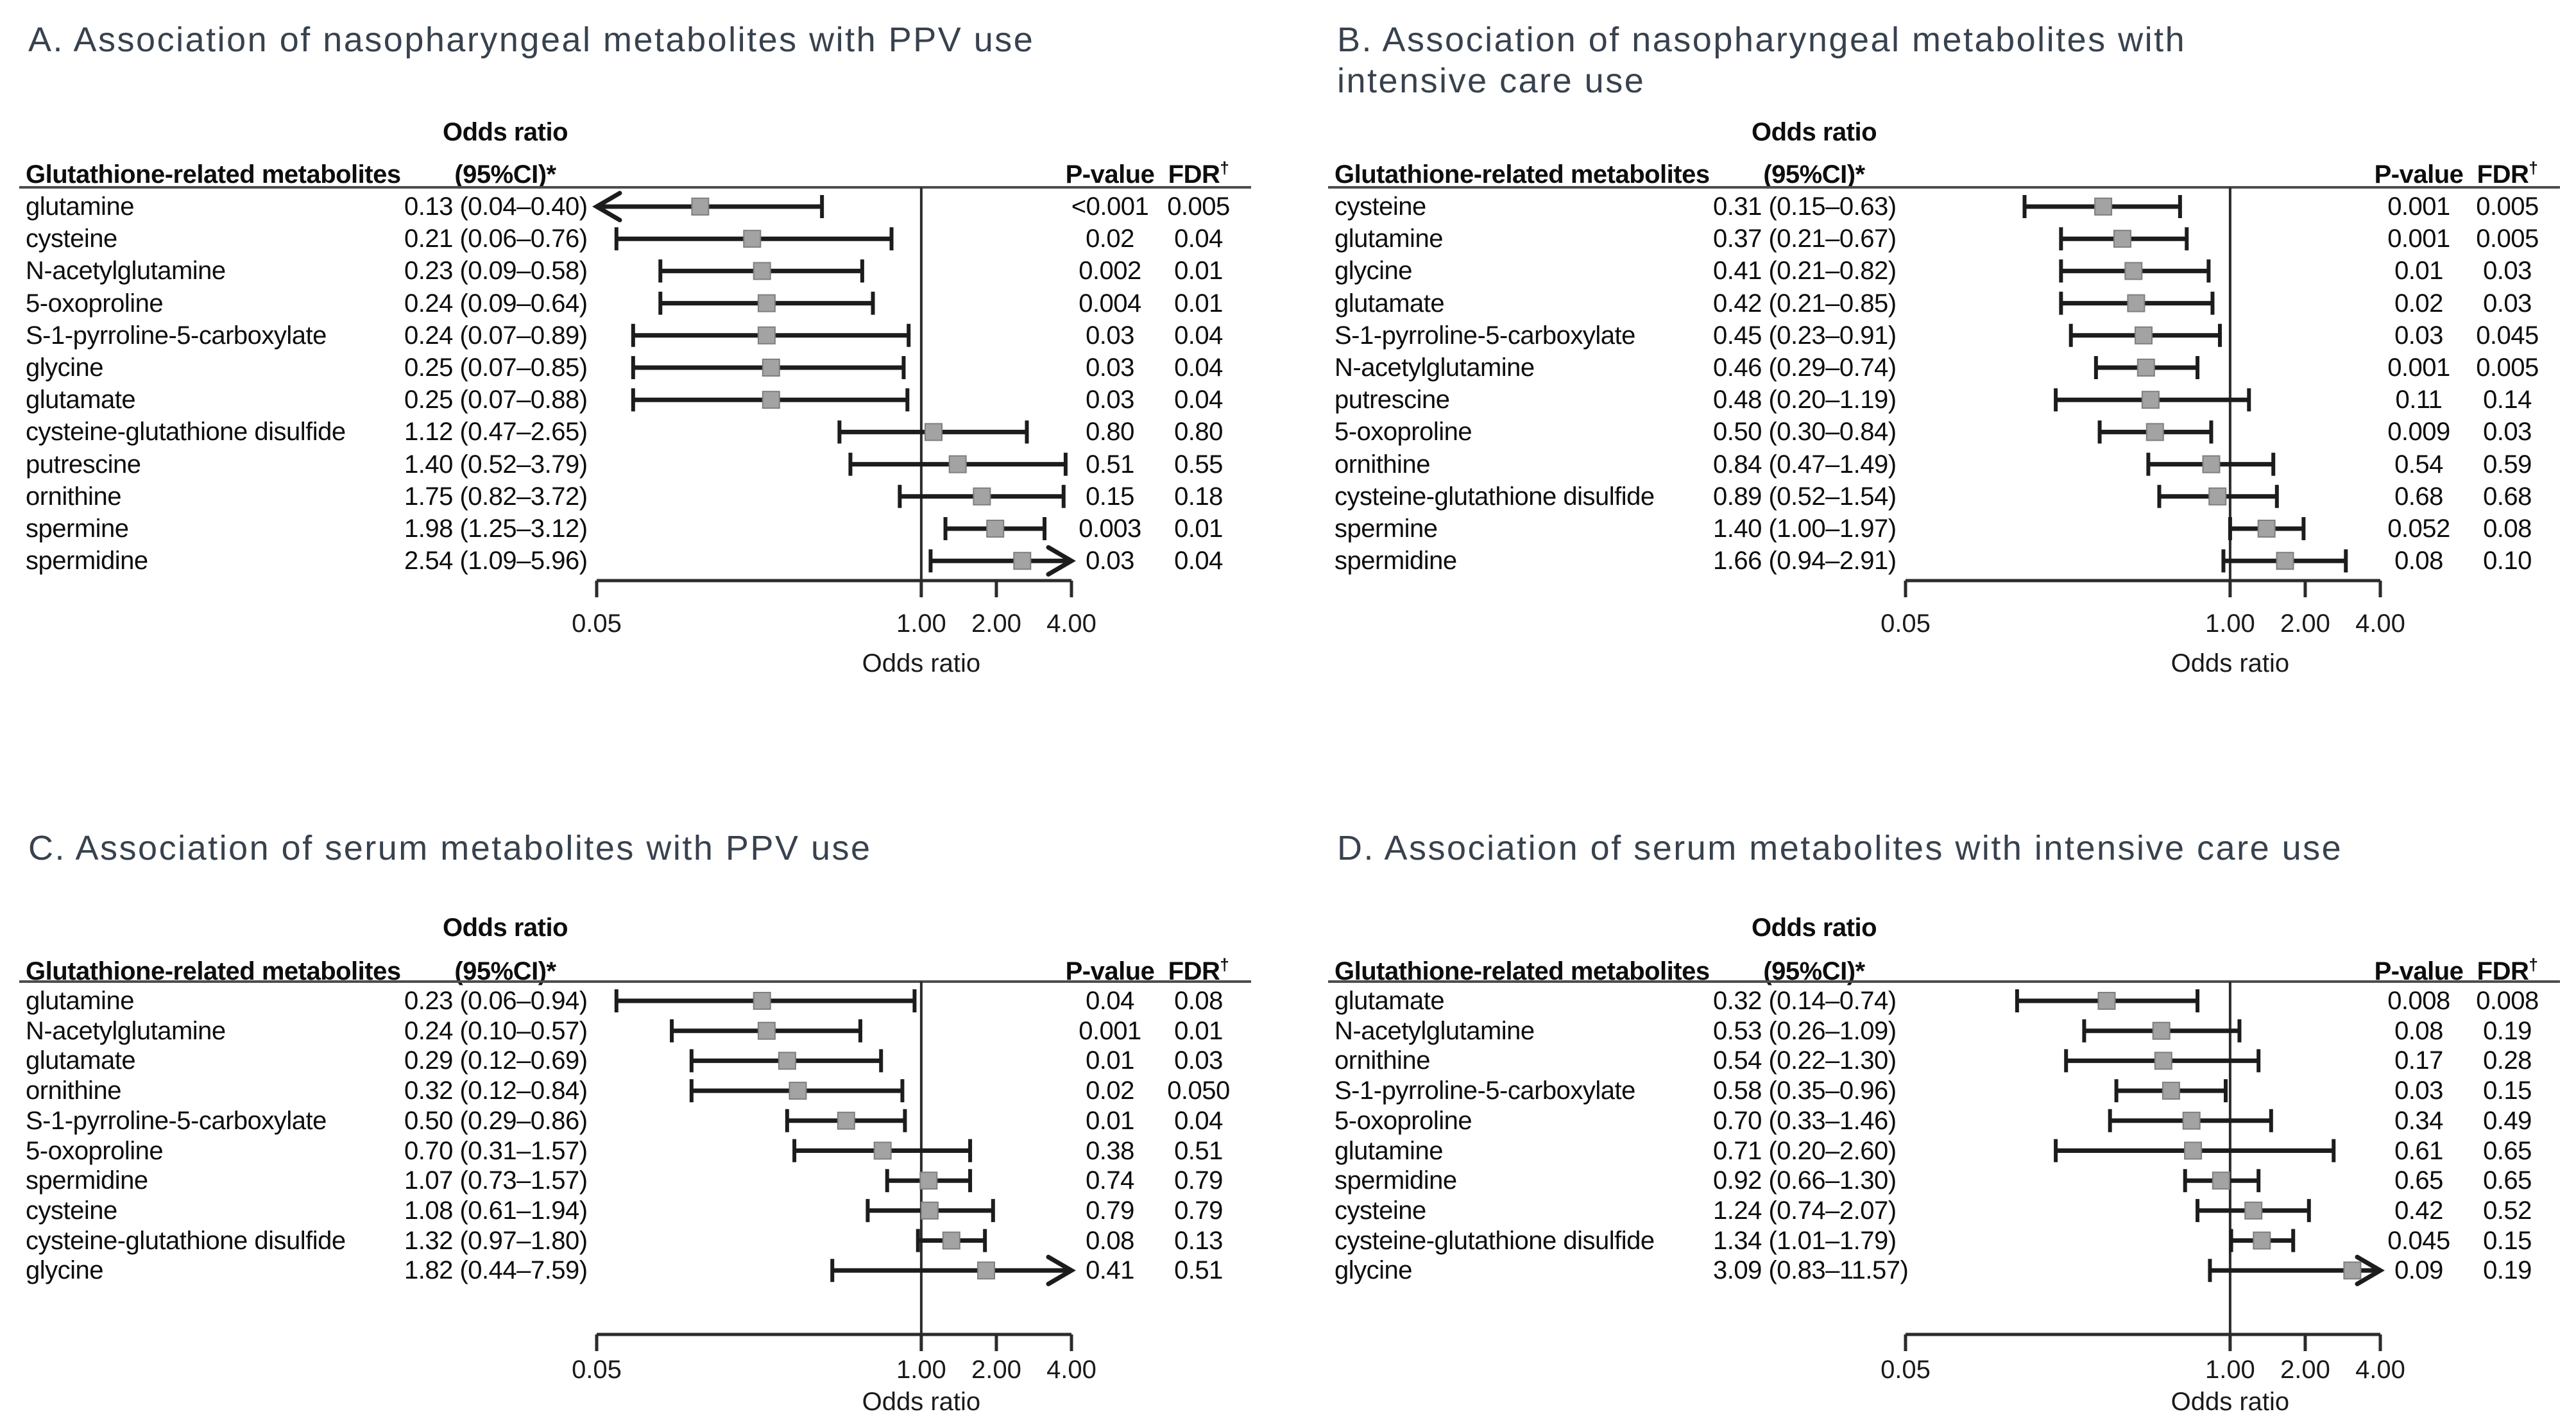 The image size is (2576, 1414). I want to click on row-or-ci-value: 0.58 (0.35–0.96), so click(1805, 1091).